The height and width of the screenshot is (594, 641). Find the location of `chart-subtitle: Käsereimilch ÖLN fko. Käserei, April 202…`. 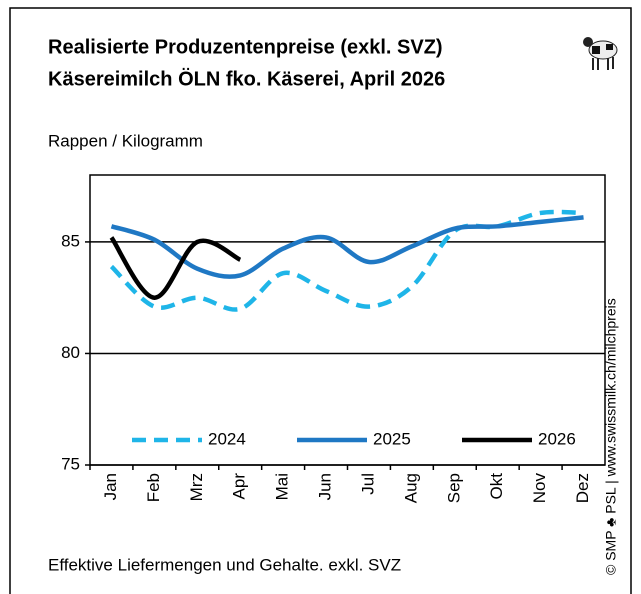

chart-subtitle: Käsereimilch ÖLN fko. Käserei, April 202… is located at coordinates (246, 78).